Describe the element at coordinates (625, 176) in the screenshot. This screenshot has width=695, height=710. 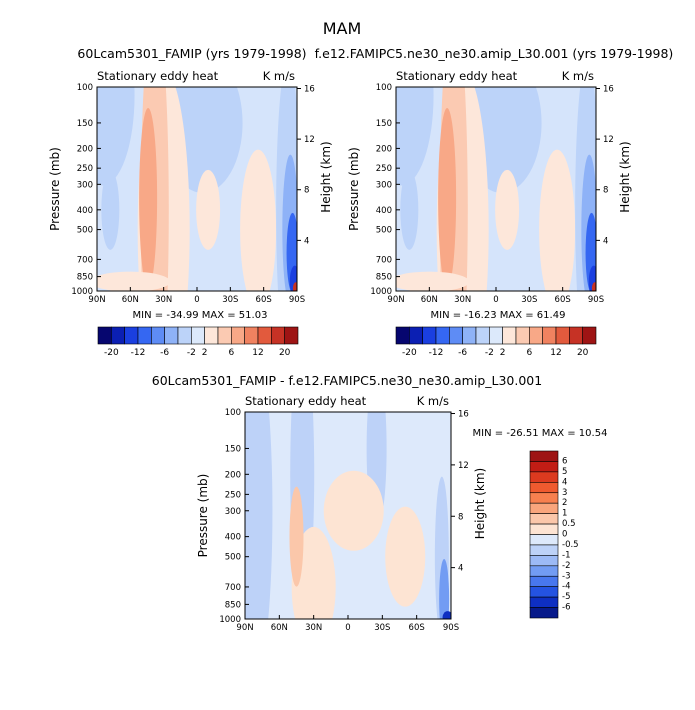
I see `y2-axis-label: Height (km)` at that location.